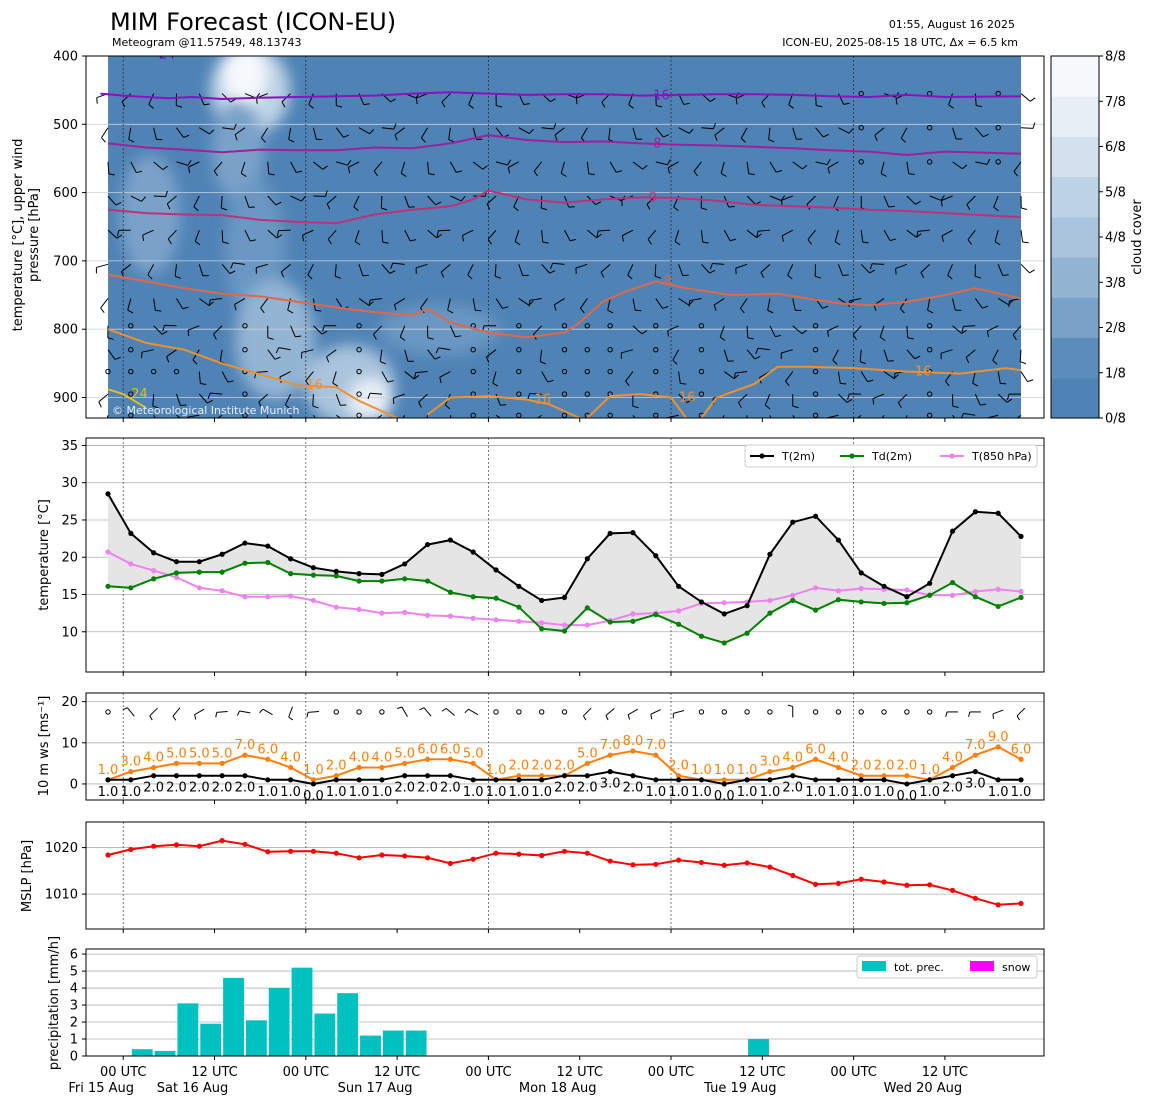  Describe the element at coordinates (69, 483) in the screenshot. I see `y-tick-label: 30` at that location.